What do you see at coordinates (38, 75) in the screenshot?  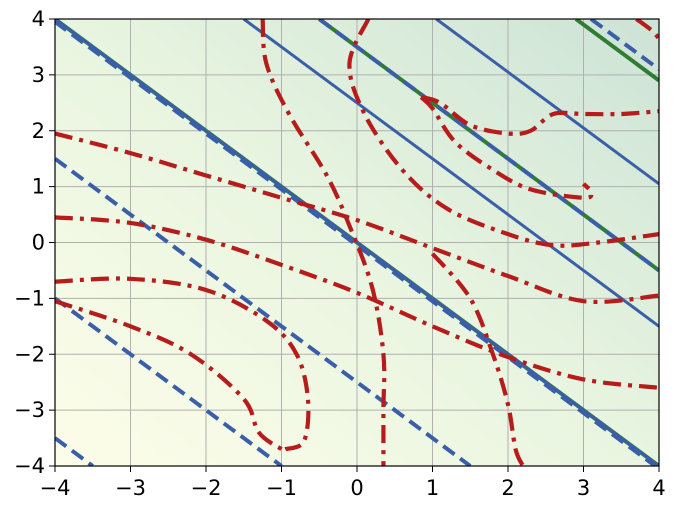 I see `y-tick-label-7: 3` at bounding box center [38, 75].